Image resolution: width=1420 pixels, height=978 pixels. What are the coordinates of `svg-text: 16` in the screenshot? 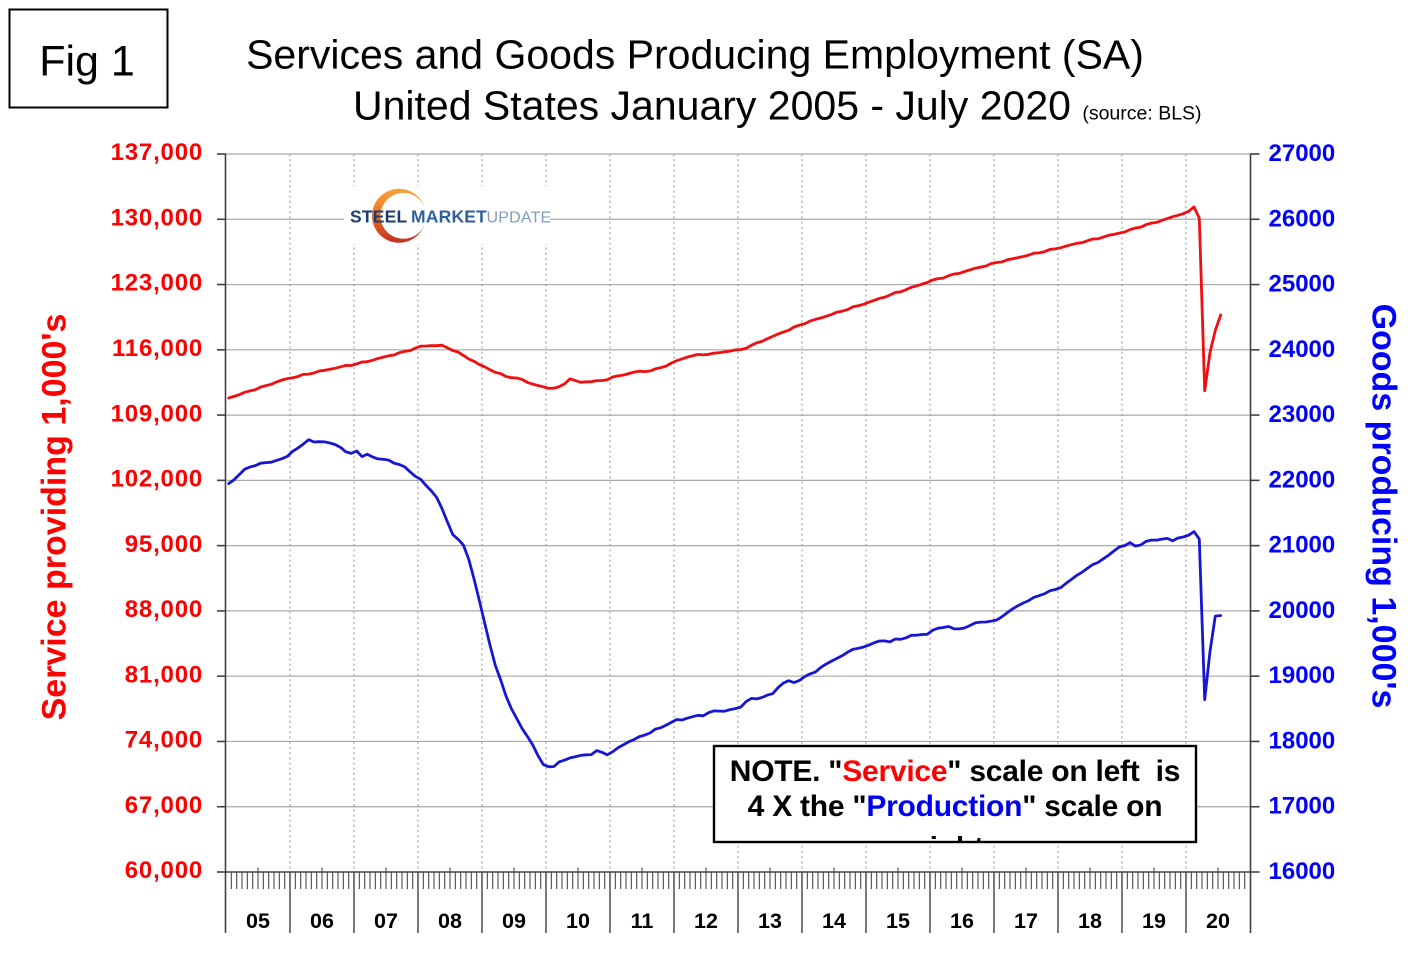 It's located at (962, 921).